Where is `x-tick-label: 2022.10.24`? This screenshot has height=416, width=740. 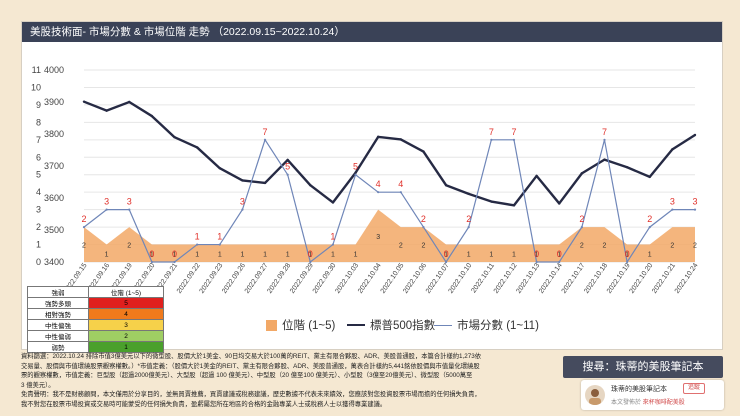 x-tick-label: 2022.10.24 is located at coordinates (687, 278).